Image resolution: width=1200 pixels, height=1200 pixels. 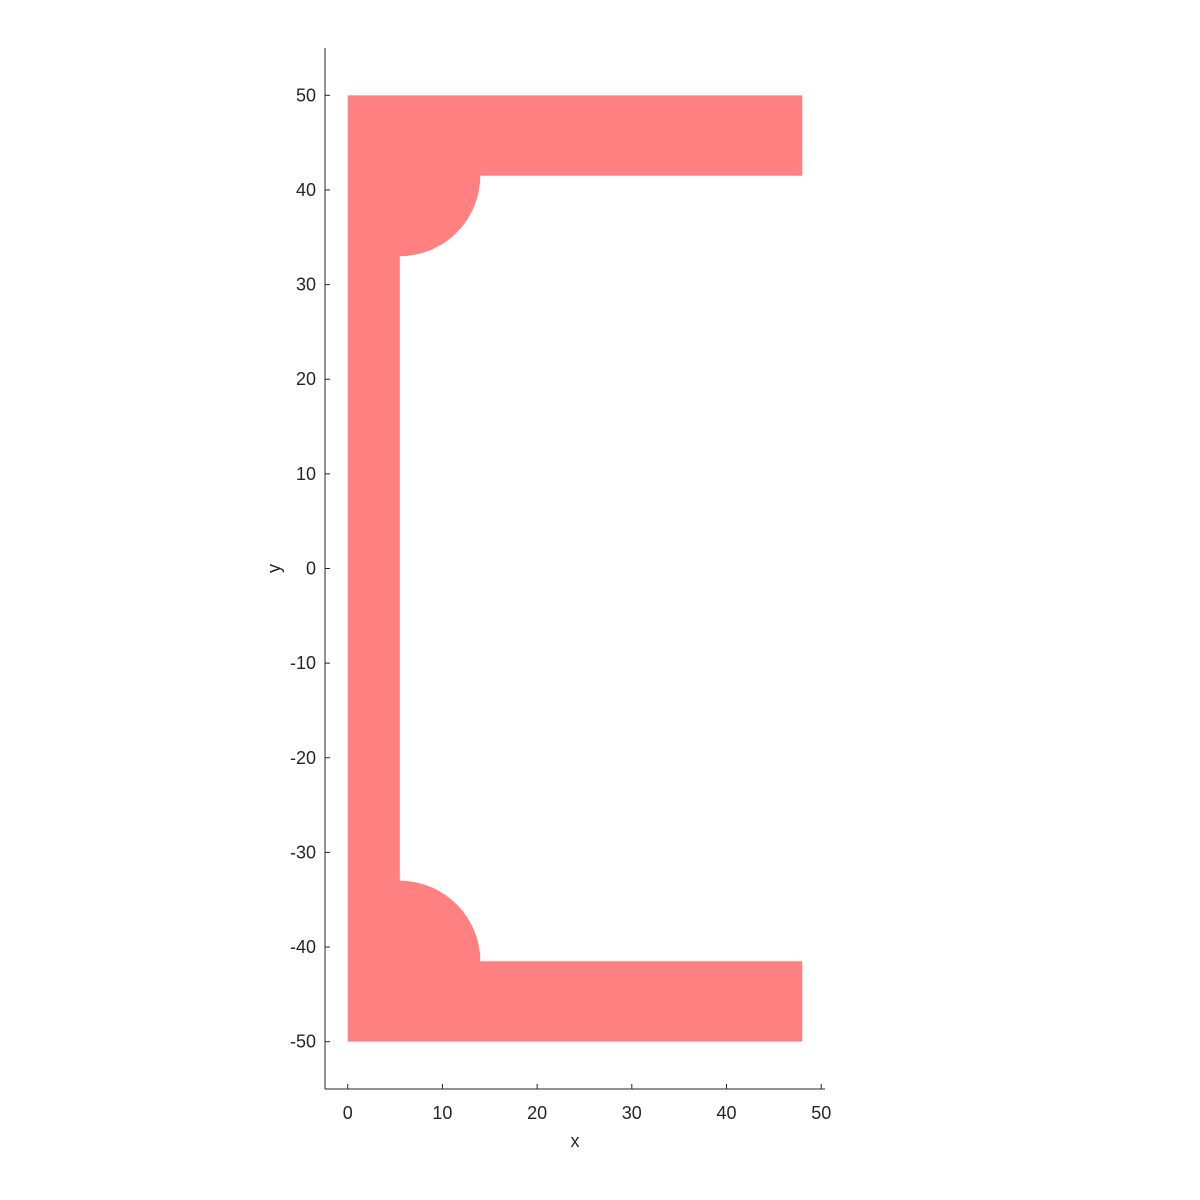 I want to click on y-tick-label: 20, so click(x=306, y=379).